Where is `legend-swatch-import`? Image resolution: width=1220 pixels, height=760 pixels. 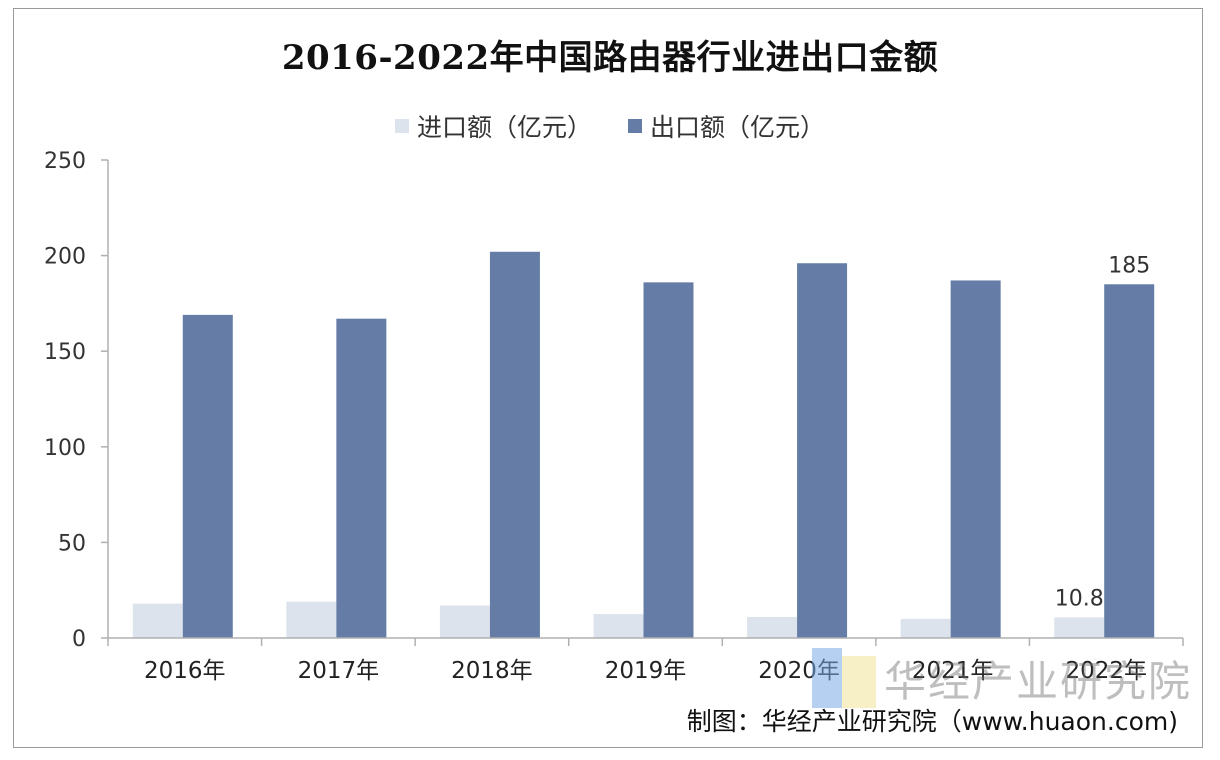 legend-swatch-import is located at coordinates (401, 126).